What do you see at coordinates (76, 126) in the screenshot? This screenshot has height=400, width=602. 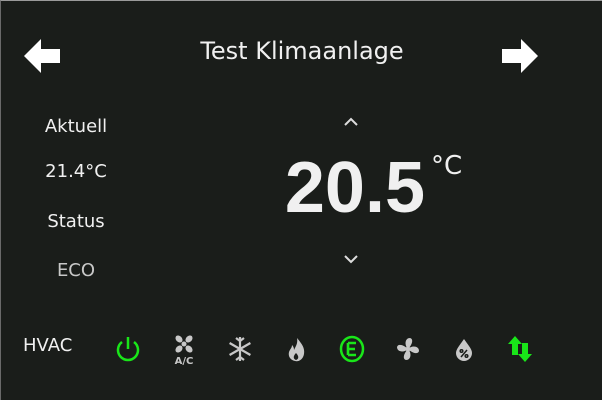 I see `current-label: Aktuell` at bounding box center [76, 126].